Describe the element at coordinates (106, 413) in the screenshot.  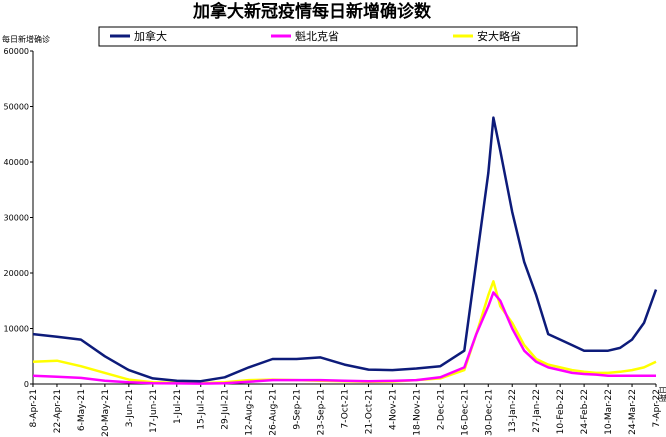
I see `x-tick-label: 20-May-21` at that location.